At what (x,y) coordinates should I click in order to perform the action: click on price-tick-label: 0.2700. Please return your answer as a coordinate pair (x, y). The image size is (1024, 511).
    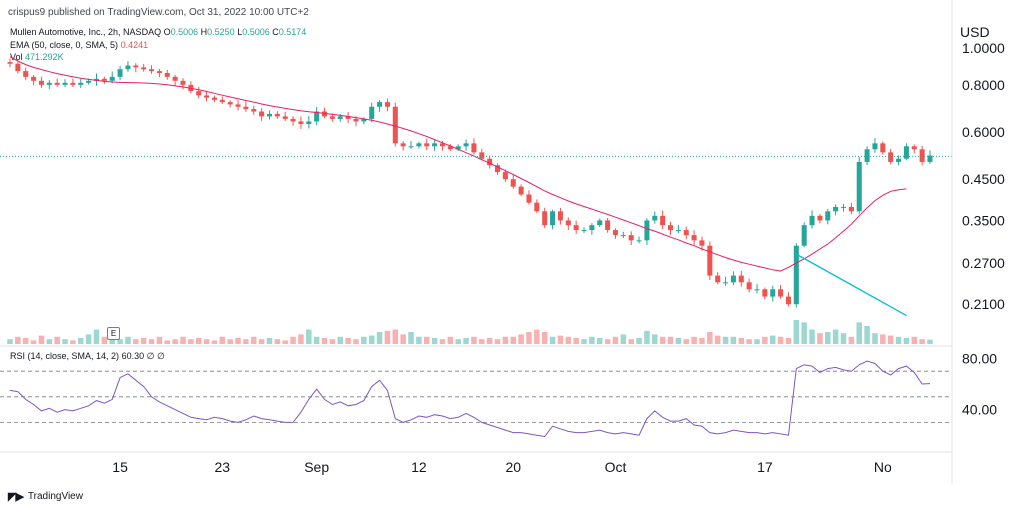
    Looking at the image, I should click on (983, 263).